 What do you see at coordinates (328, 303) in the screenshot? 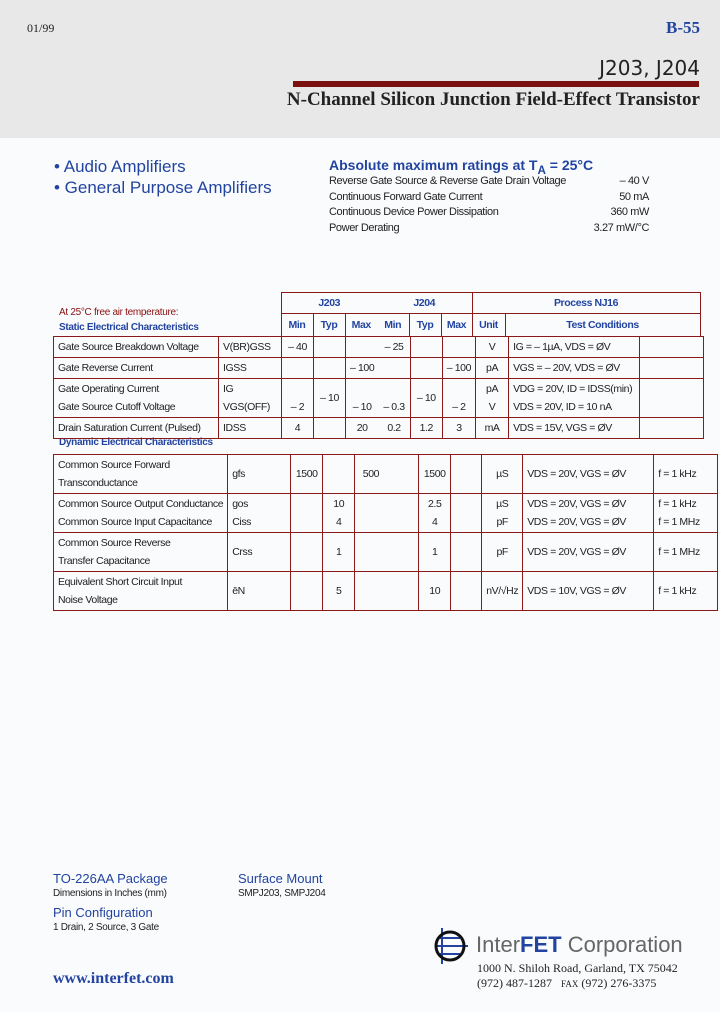
I see `group-j203: J203` at bounding box center [328, 303].